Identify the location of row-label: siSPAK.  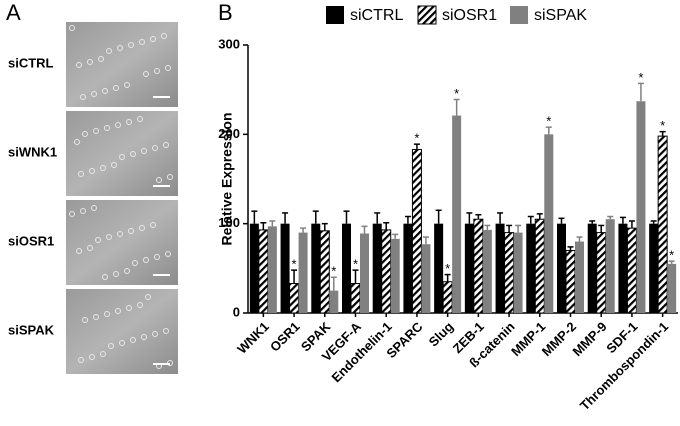
(31, 329).